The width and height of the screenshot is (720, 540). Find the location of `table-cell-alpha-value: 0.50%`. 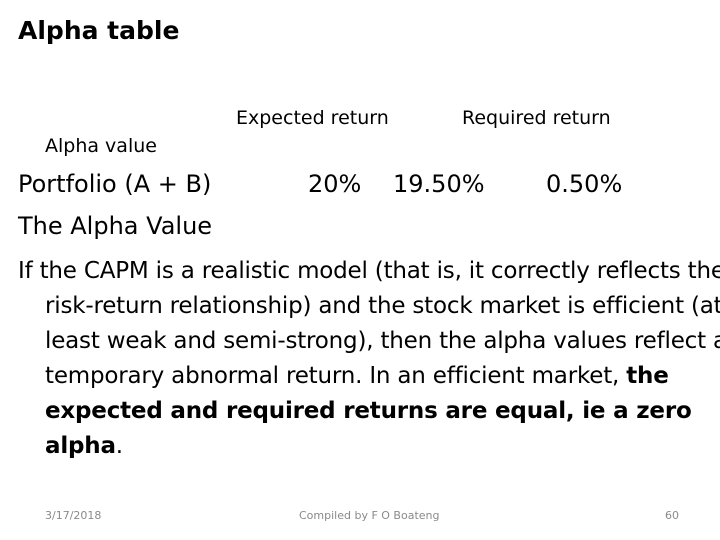

table-cell-alpha-value: 0.50% is located at coordinates (584, 184).